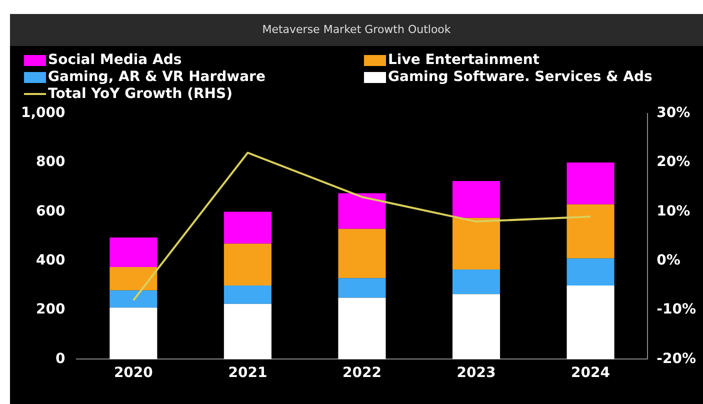 This screenshot has height=404, width=703. Describe the element at coordinates (676, 358) in the screenshot. I see `y2-tick-label: -20%` at that location.